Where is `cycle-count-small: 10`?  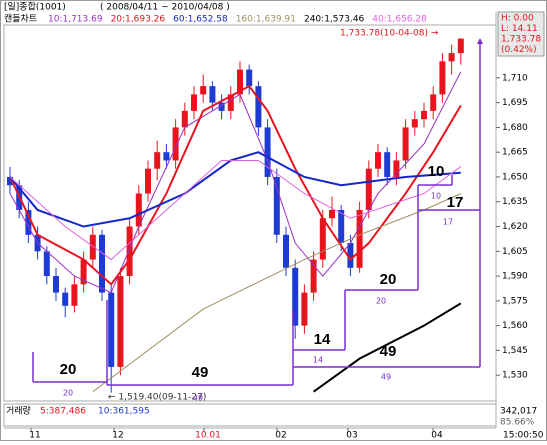 cycle-count-small: 10 is located at coordinates (436, 196).